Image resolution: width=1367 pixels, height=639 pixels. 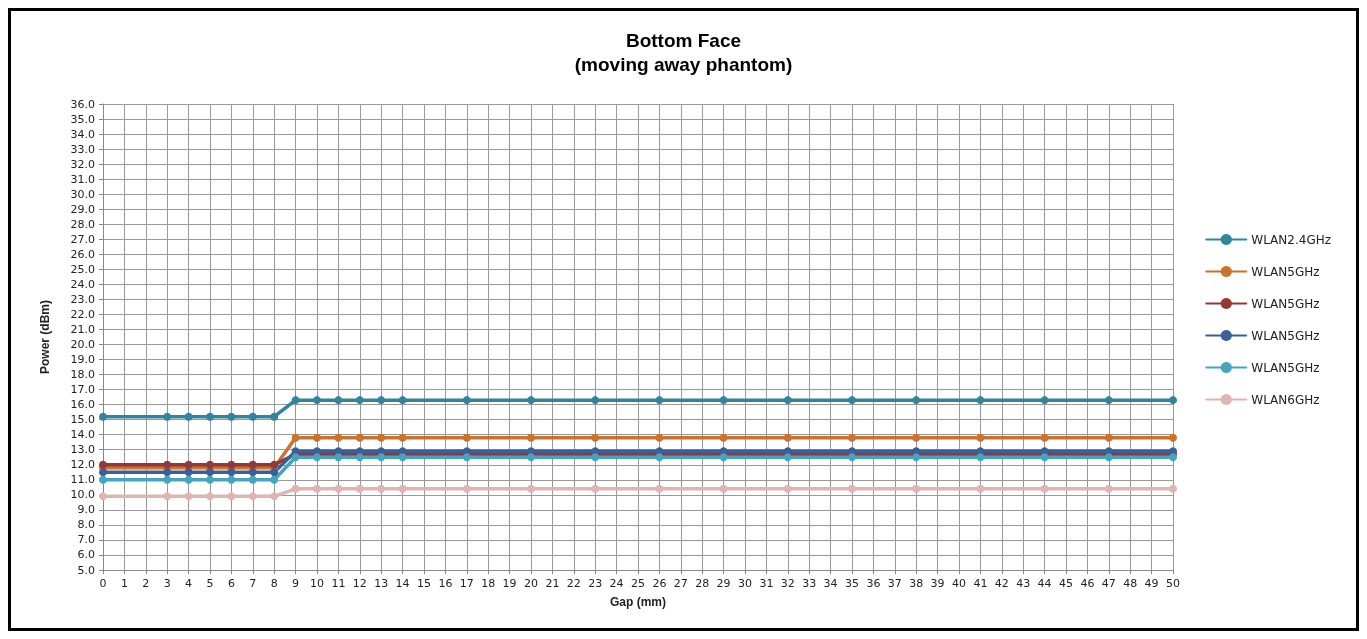 What do you see at coordinates (809, 583) in the screenshot?
I see `x-tick-label: 33` at bounding box center [809, 583].